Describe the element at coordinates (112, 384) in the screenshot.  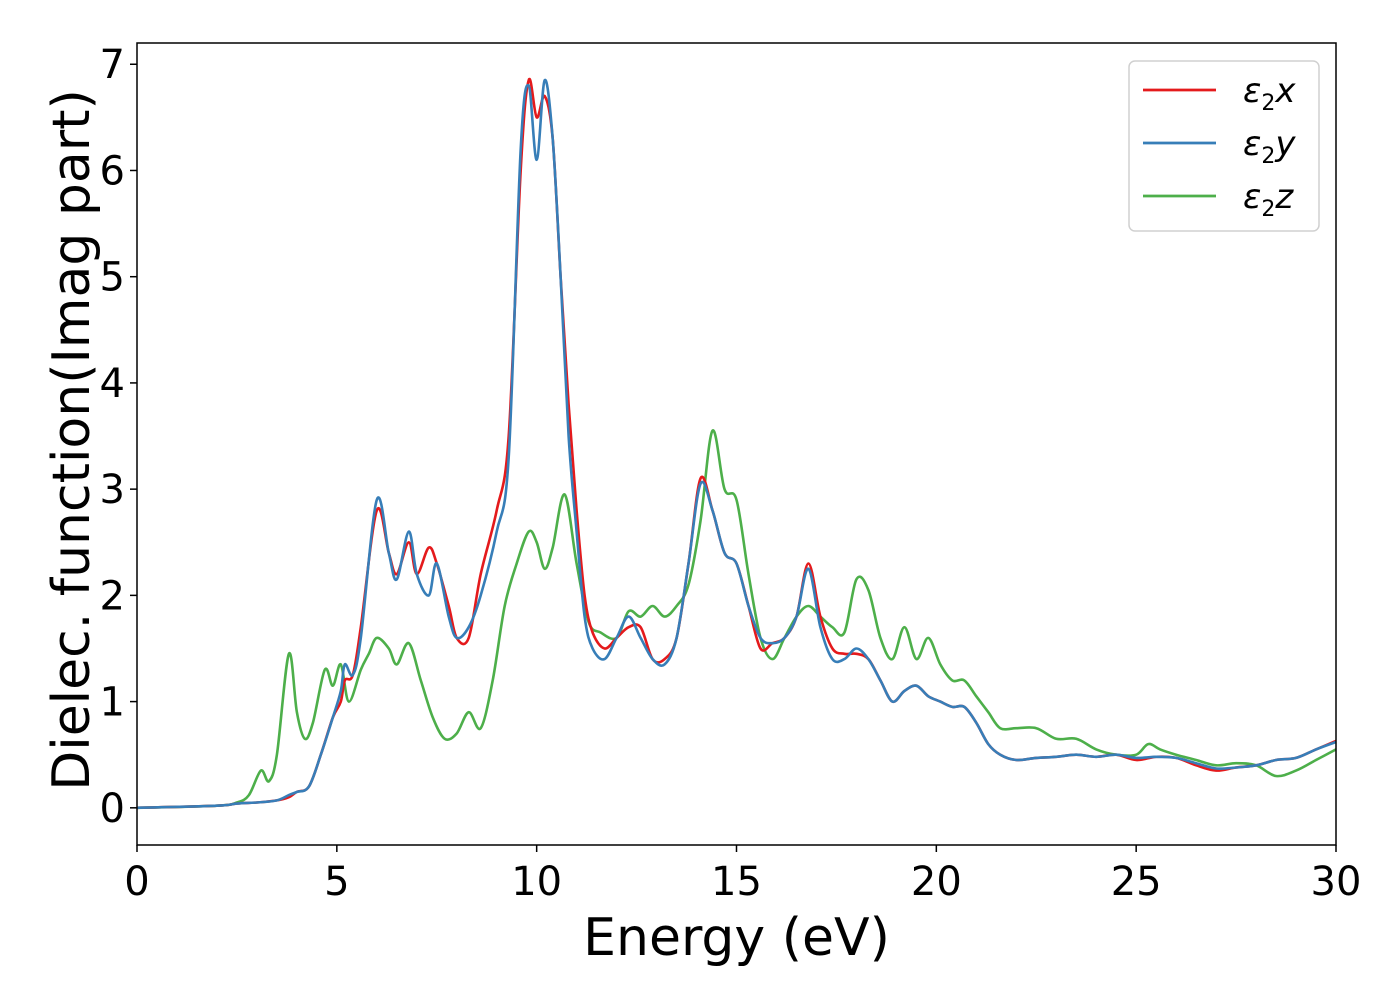
I see `y-tick-label: 4` at that location.